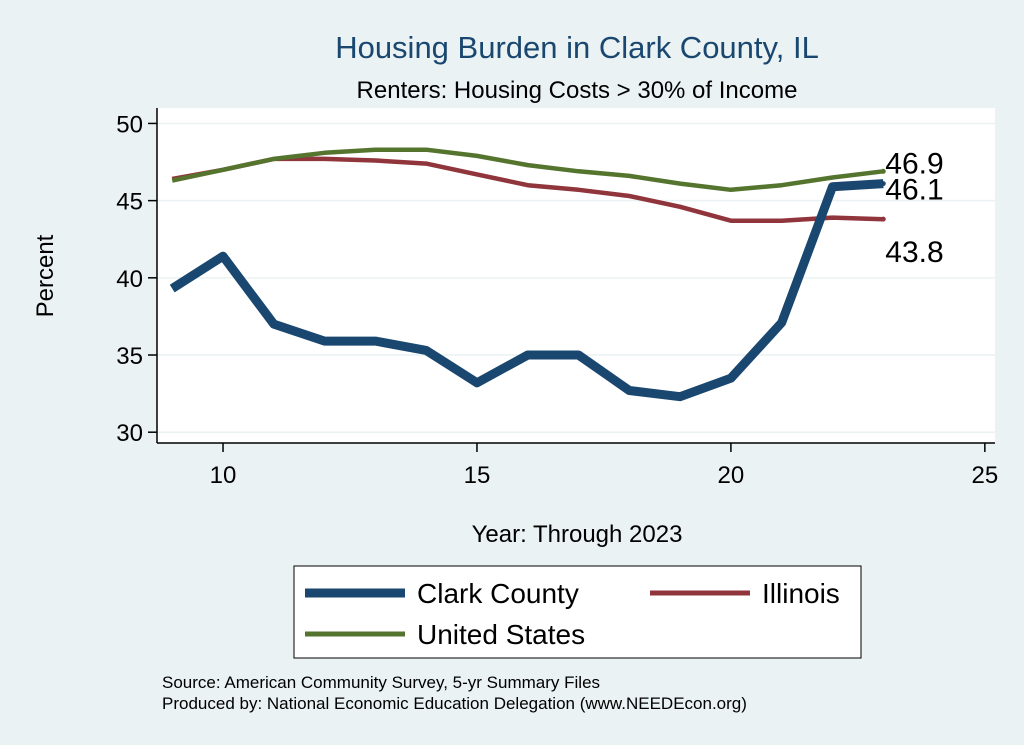 The width and height of the screenshot is (1024, 745). What do you see at coordinates (129, 279) in the screenshot?
I see `y-tick-label: 40` at bounding box center [129, 279].